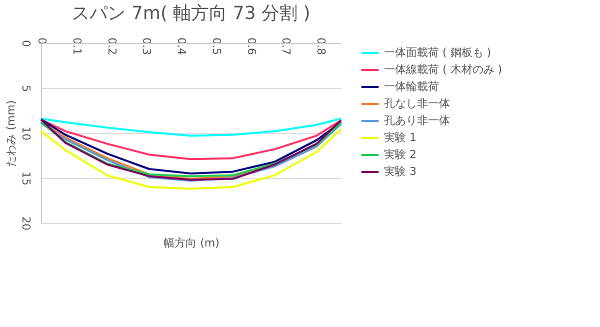 The height and width of the screenshot is (327, 600). I want to click on legend-label: 実験 1, so click(400, 137).